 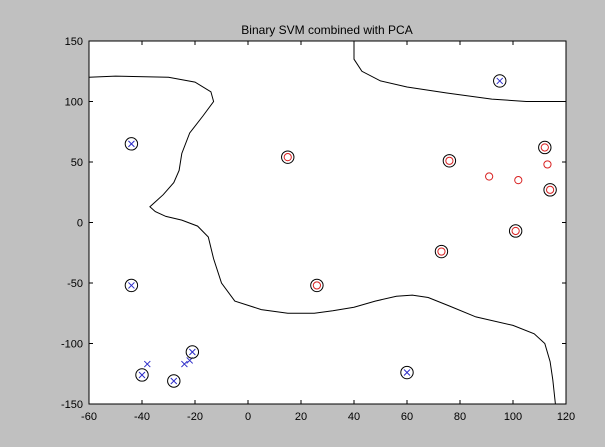 What do you see at coordinates (195, 417) in the screenshot?
I see `x-tick-label: -20` at bounding box center [195, 417].